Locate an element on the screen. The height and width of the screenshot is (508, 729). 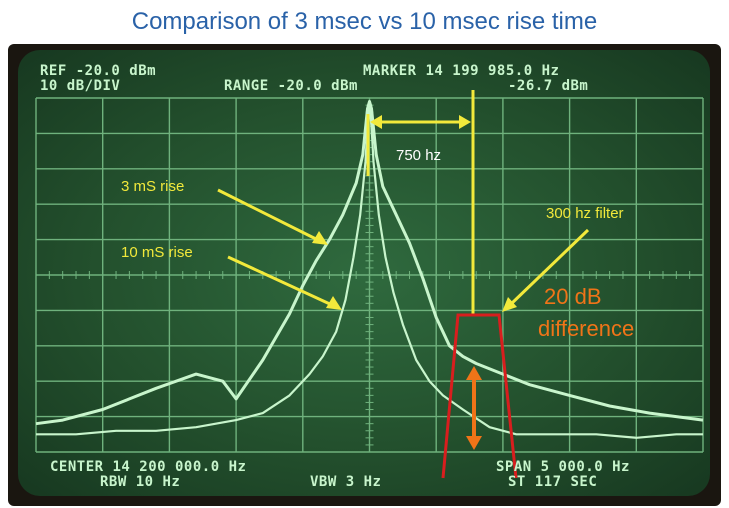
rise-3ms-label: 3 mS rise is located at coordinates (152, 186).